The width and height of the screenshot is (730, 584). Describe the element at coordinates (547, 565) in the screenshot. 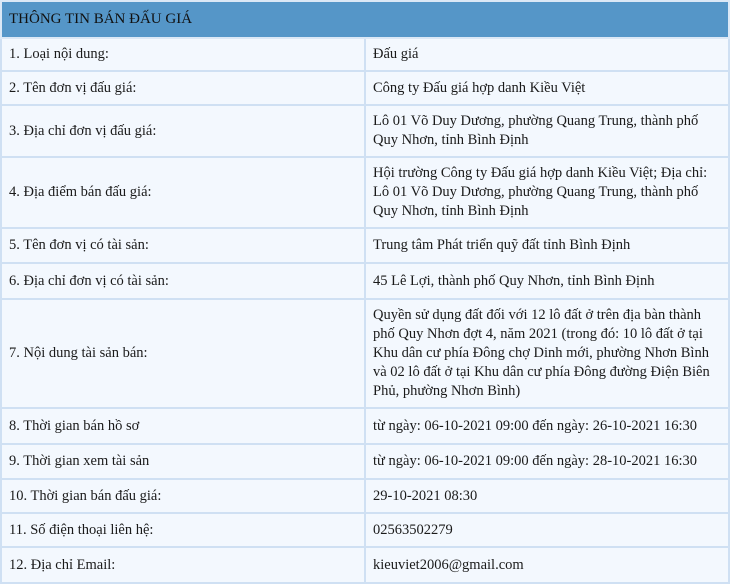

I see `row-value: kieuviet2006@gmail.com` at that location.